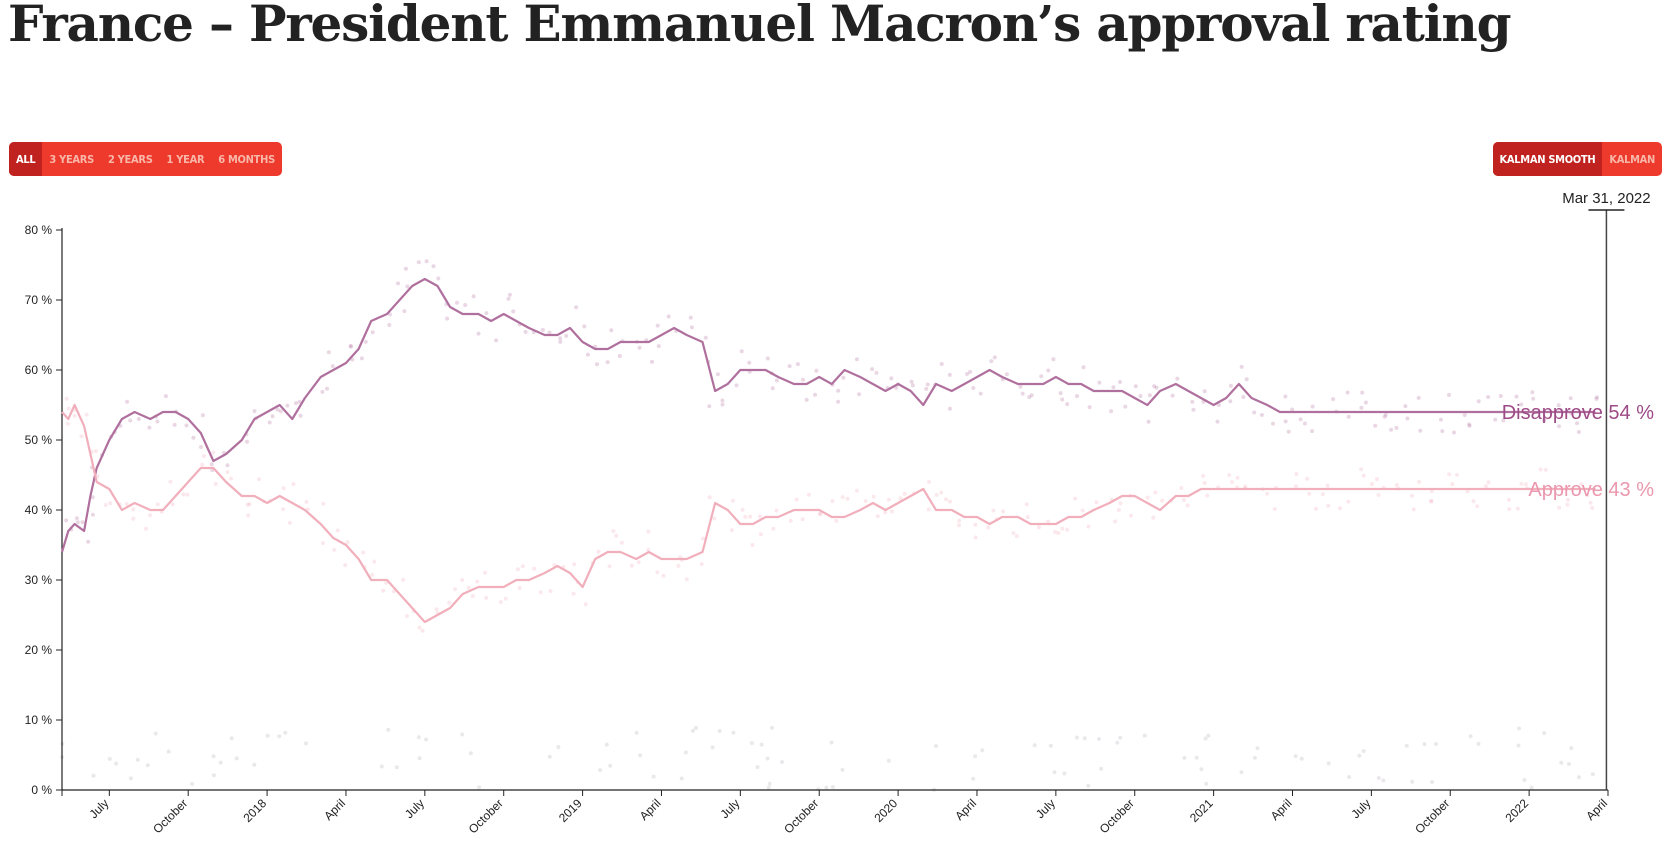 The width and height of the screenshot is (1672, 844). What do you see at coordinates (26, 159) in the screenshot?
I see `range-all-button: ALL` at bounding box center [26, 159].